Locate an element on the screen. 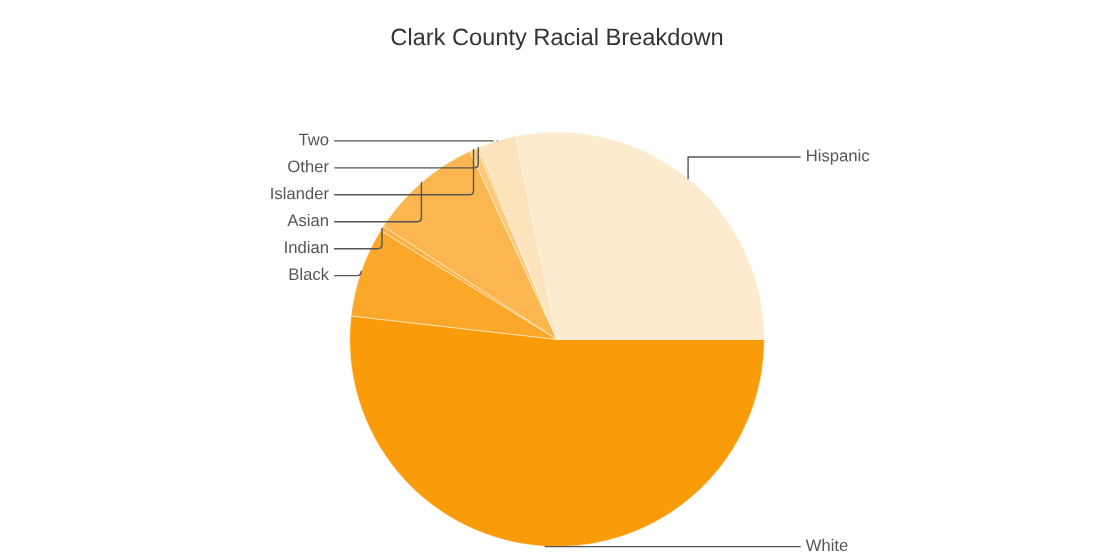  slice-label: Indian is located at coordinates (306, 247).